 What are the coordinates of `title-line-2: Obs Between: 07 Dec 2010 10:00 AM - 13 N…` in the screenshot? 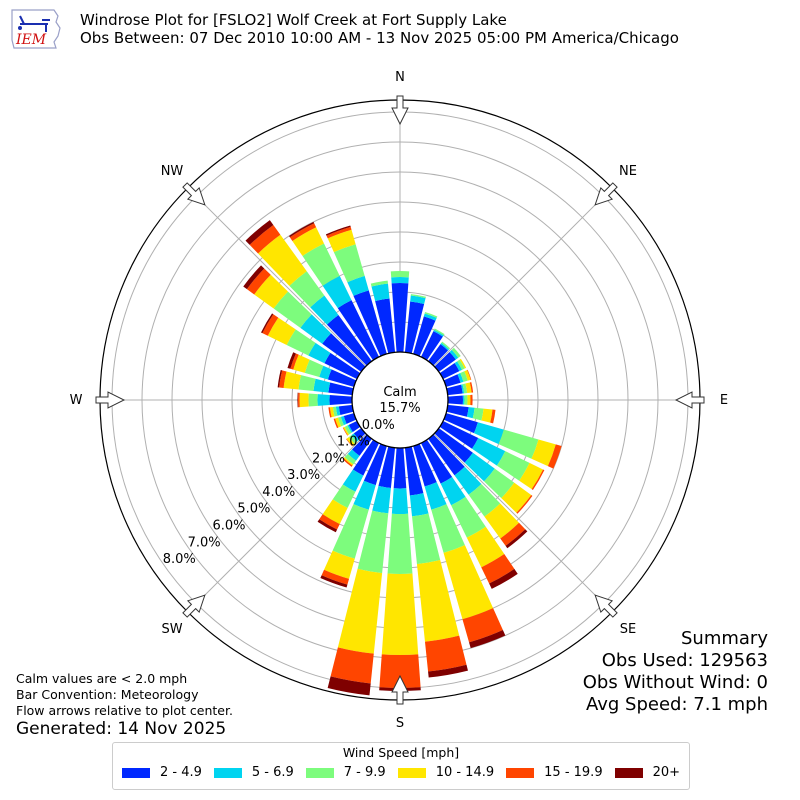 It's located at (379, 38).